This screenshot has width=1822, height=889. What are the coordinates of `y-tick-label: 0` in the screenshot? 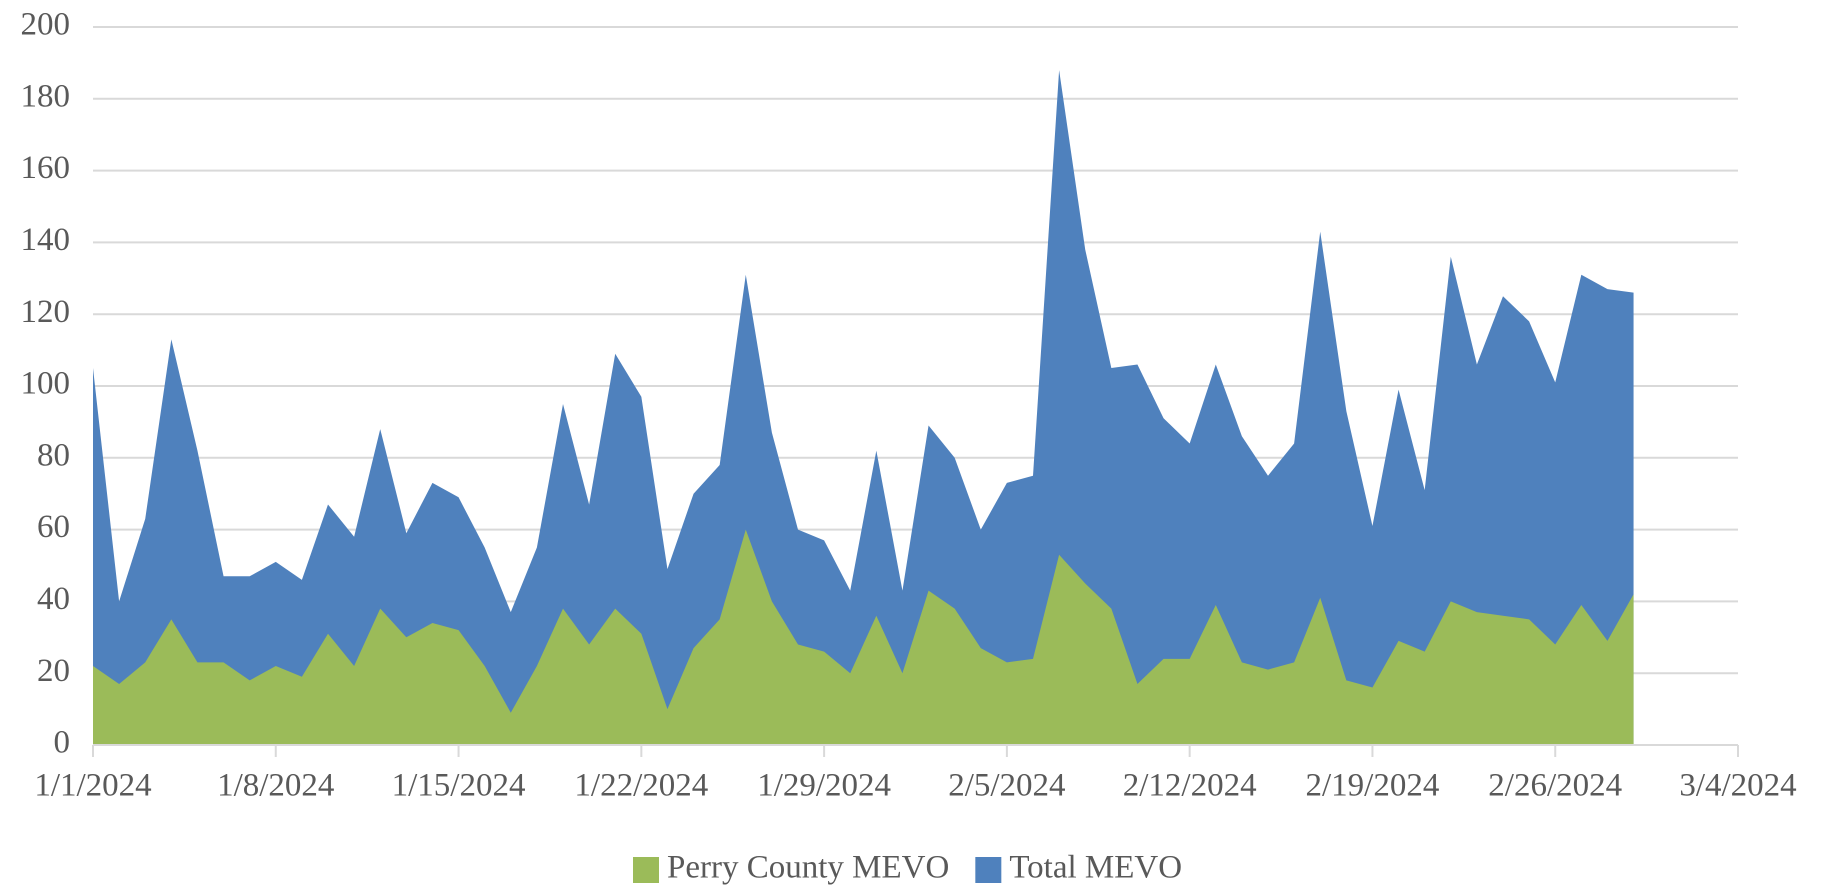 It's located at (62, 743).